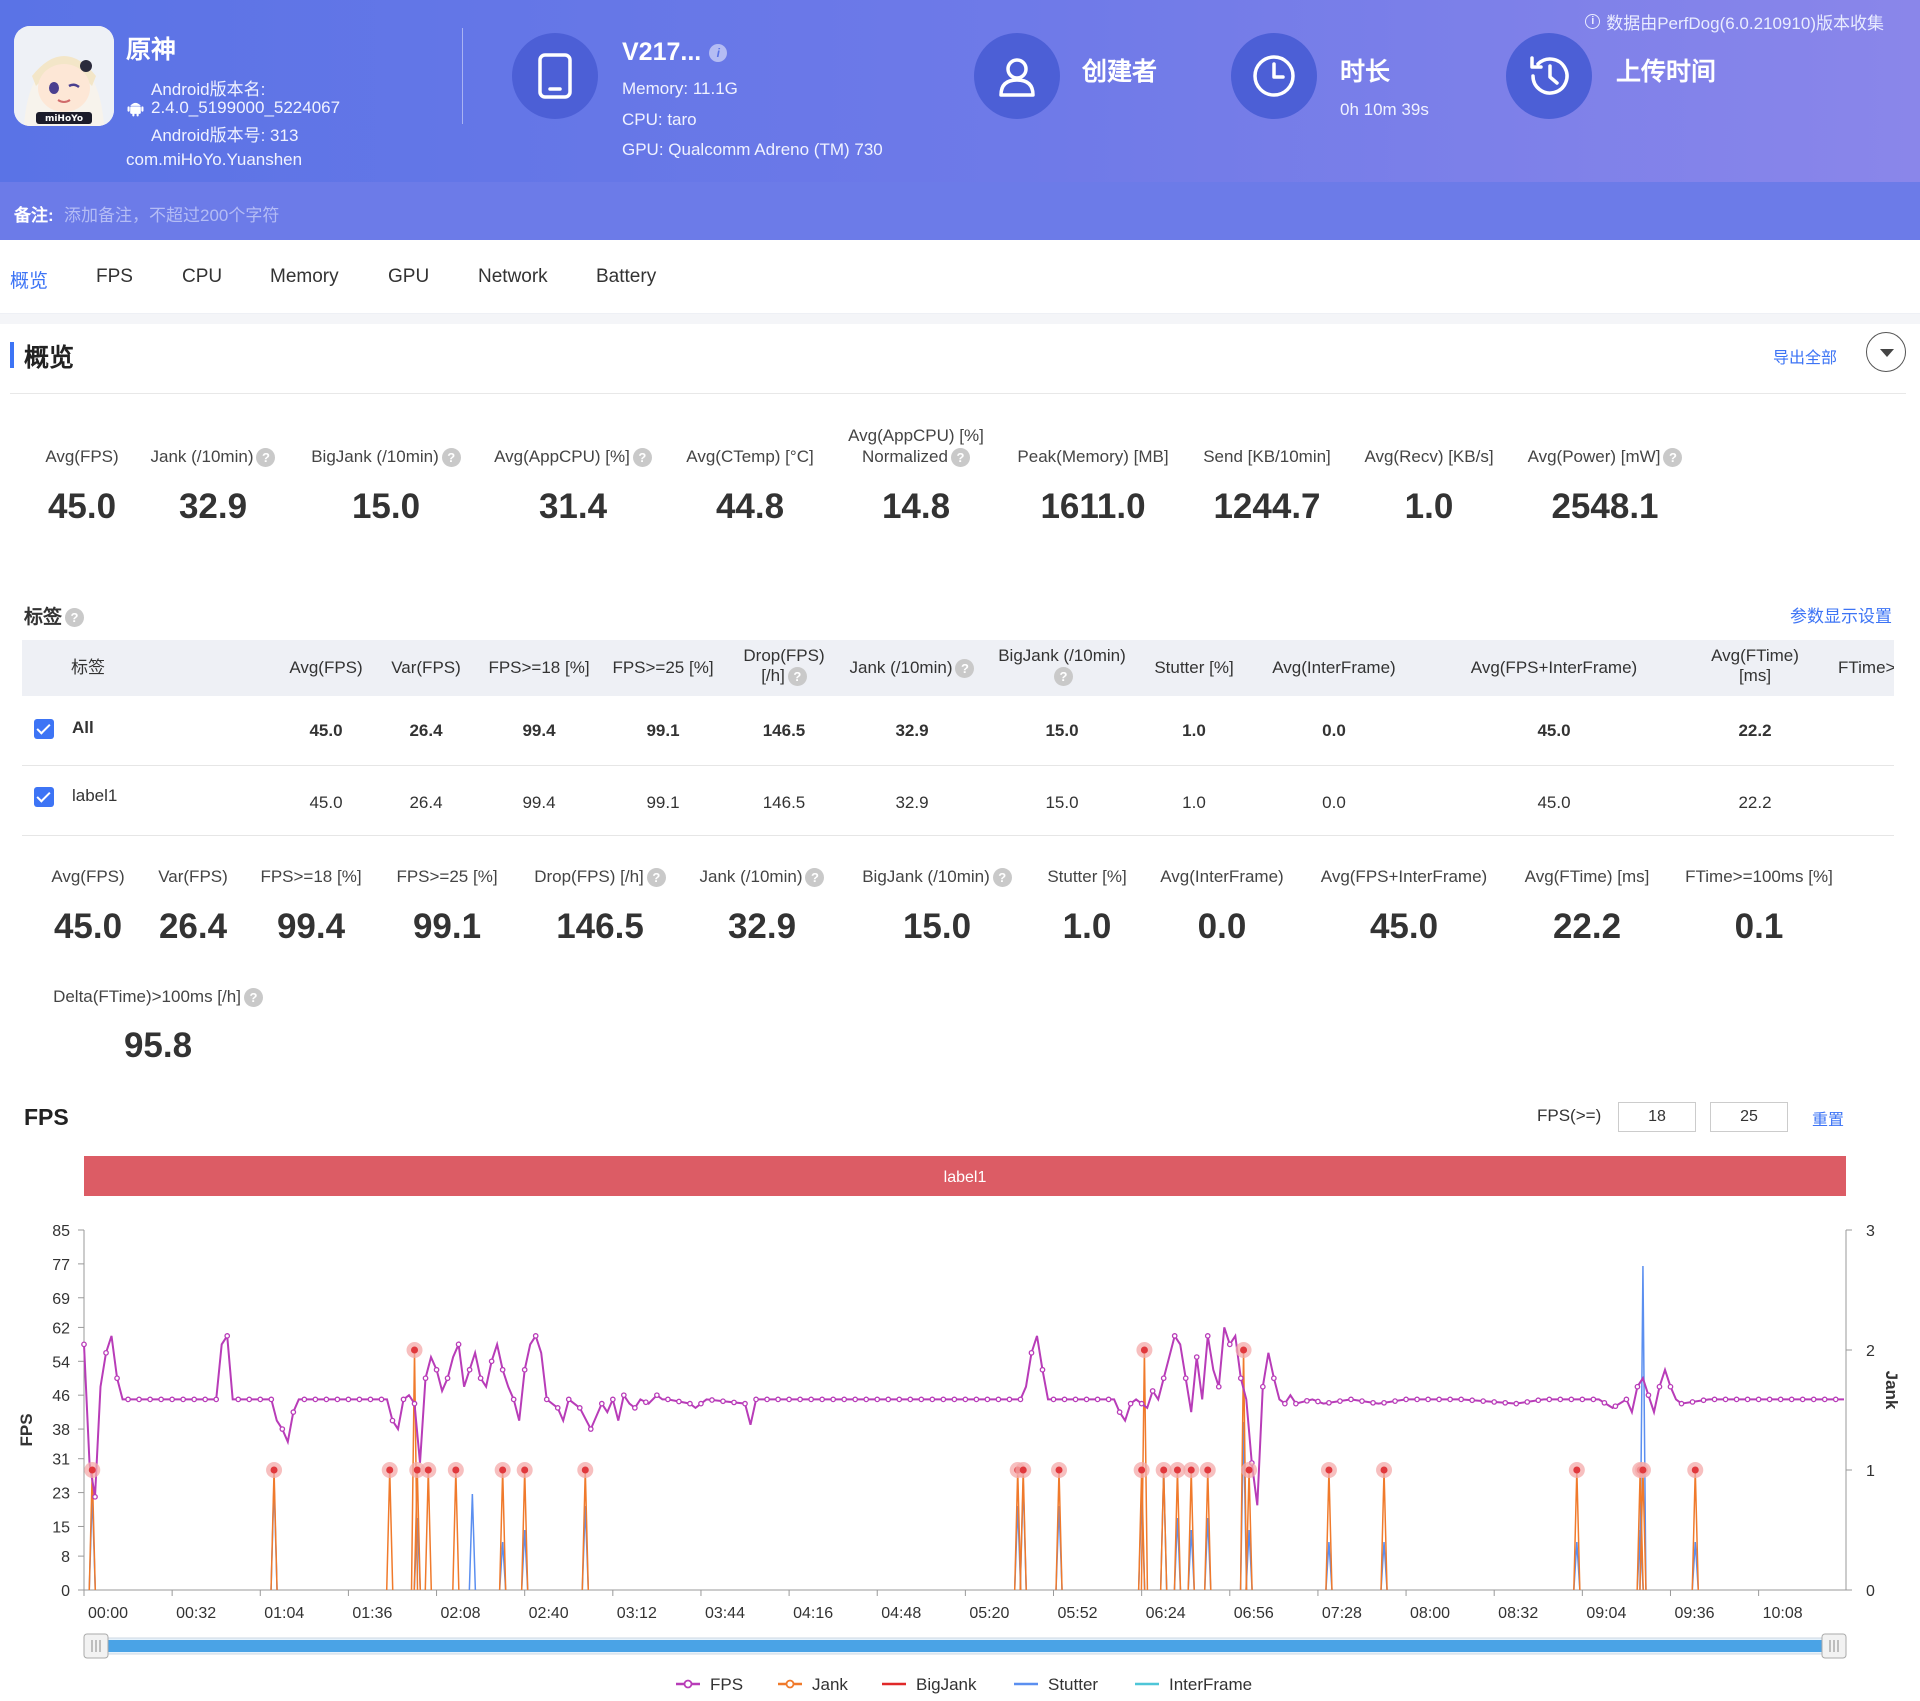 The image size is (1920, 1701). Describe the element at coordinates (61, 1396) in the screenshot. I see `y-tick-label: 46` at that location.